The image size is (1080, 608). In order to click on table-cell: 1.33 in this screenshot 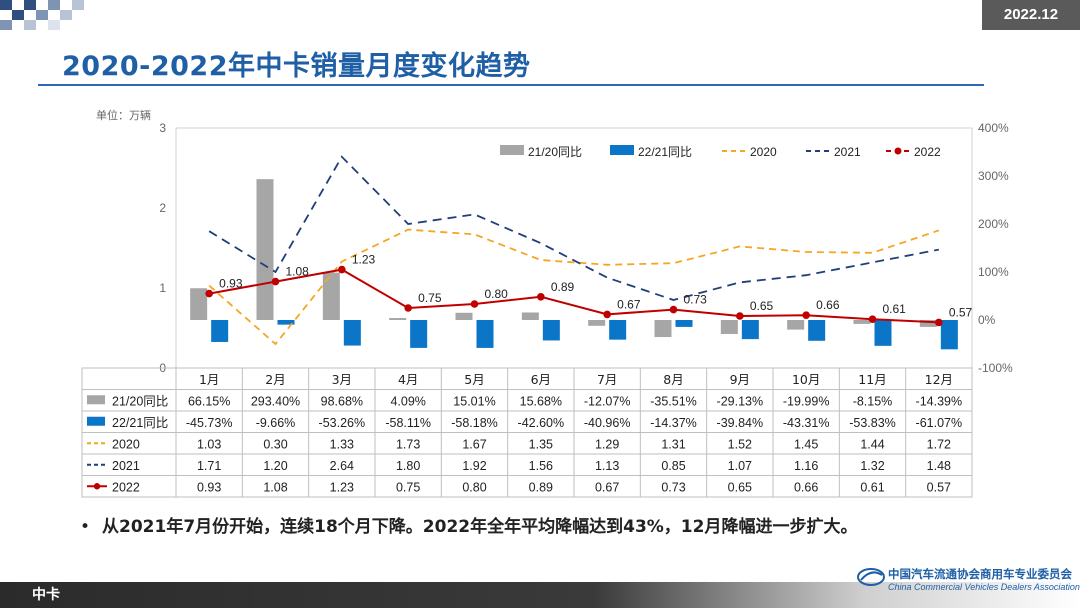, I will do `click(342, 444)`.